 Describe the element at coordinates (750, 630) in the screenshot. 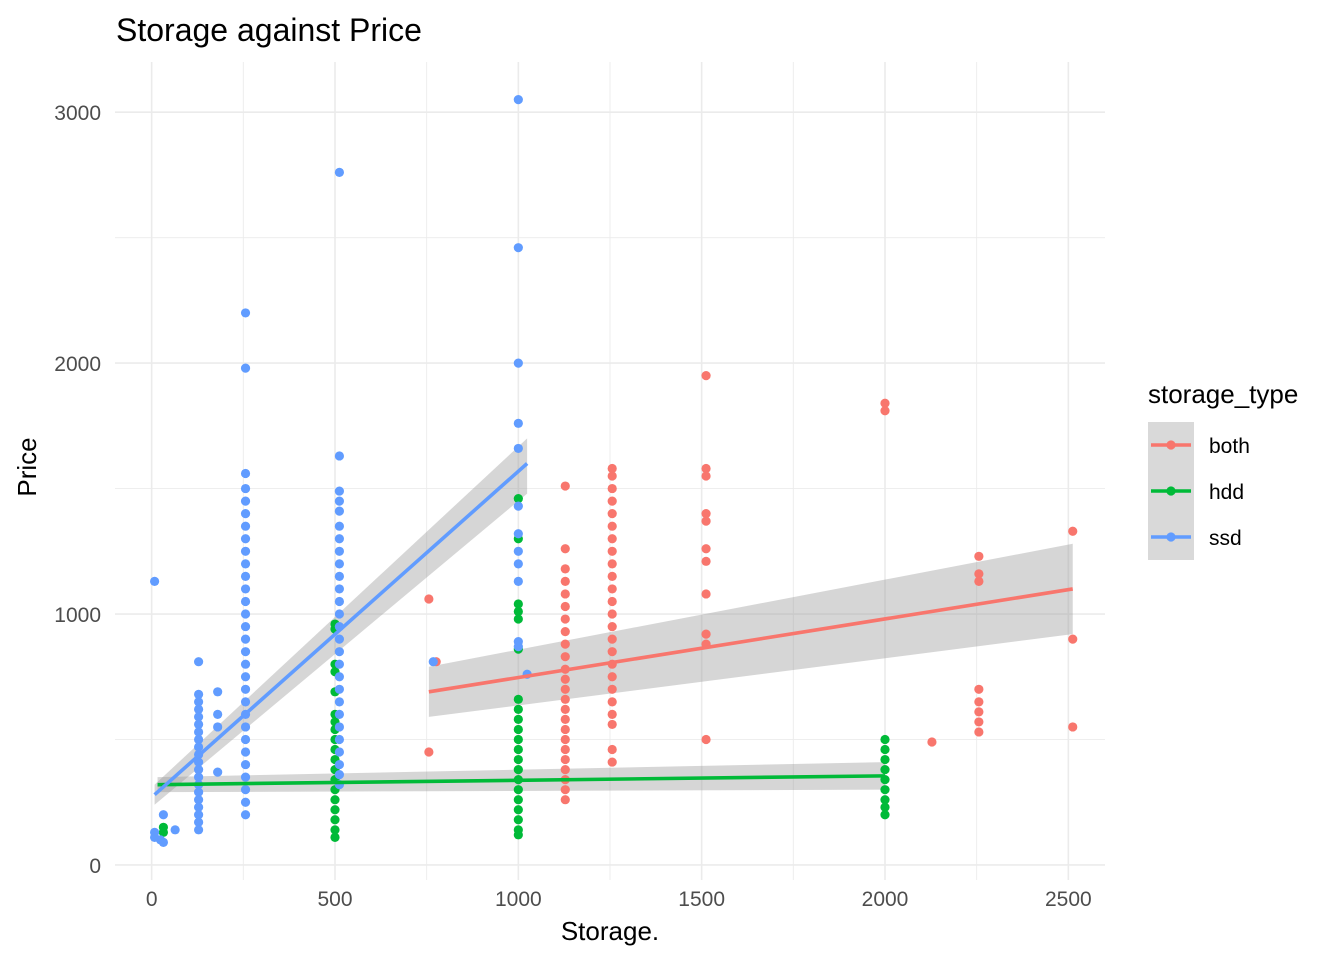

I see `confidence-band-both` at that location.